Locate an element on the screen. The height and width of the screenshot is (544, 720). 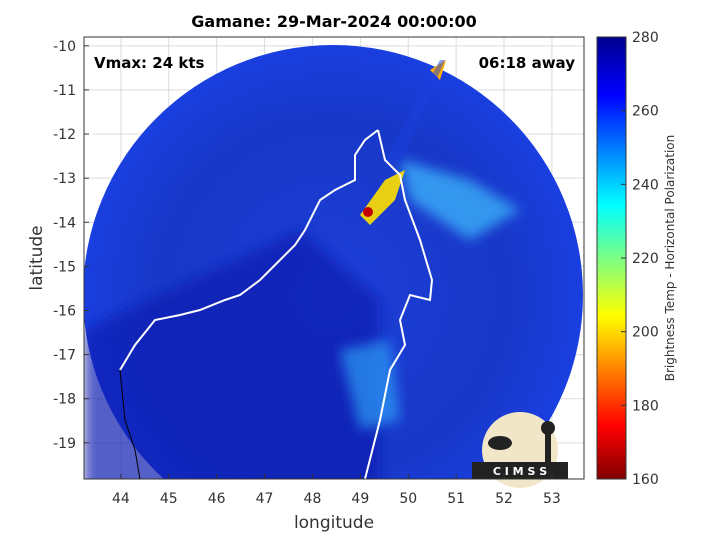
x-tick-label: 51 is located at coordinates (456, 499).